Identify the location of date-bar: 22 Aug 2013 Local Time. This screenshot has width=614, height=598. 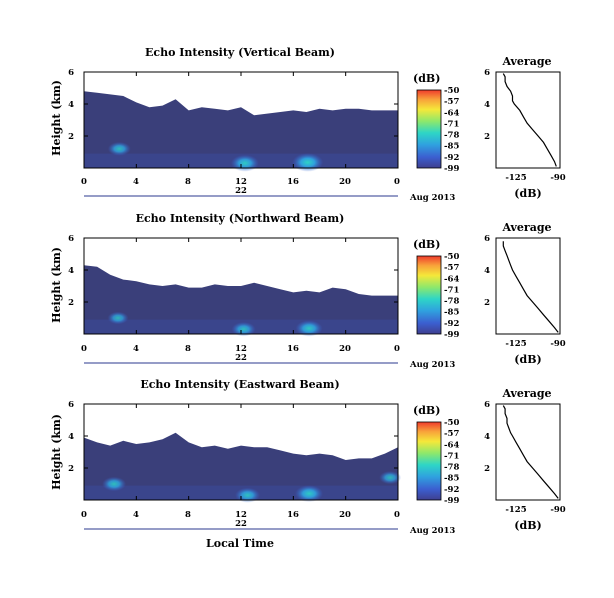
(269, 534).